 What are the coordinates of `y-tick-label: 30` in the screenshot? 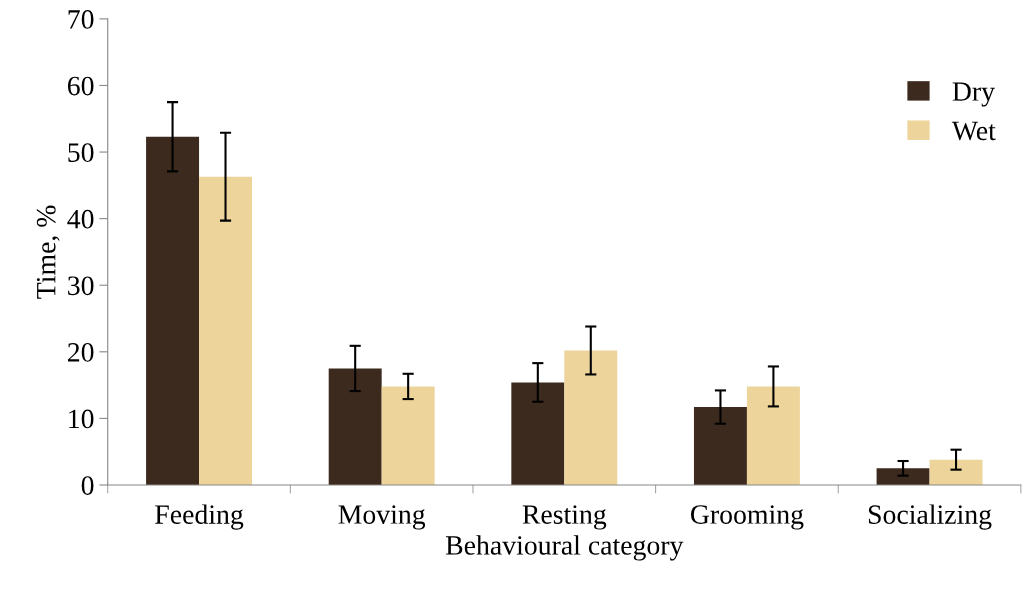 It's located at (81, 286).